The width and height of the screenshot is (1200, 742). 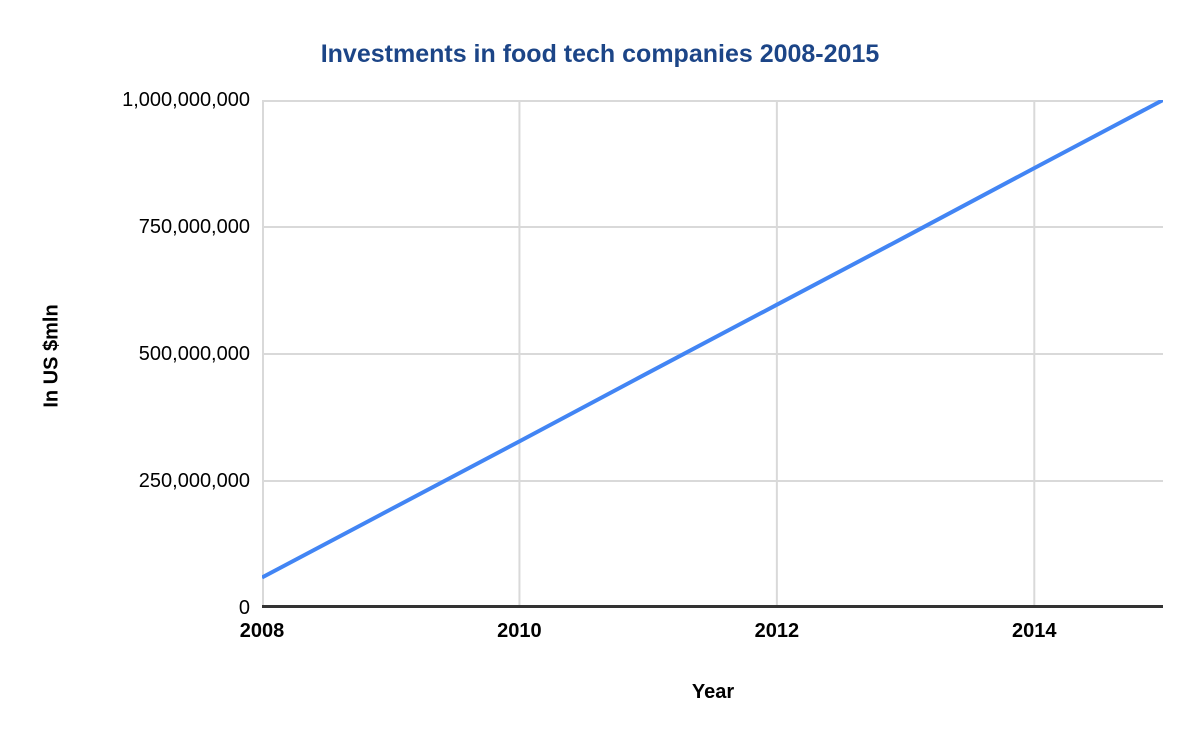 I want to click on x-tick-label: 2010, so click(x=519, y=631).